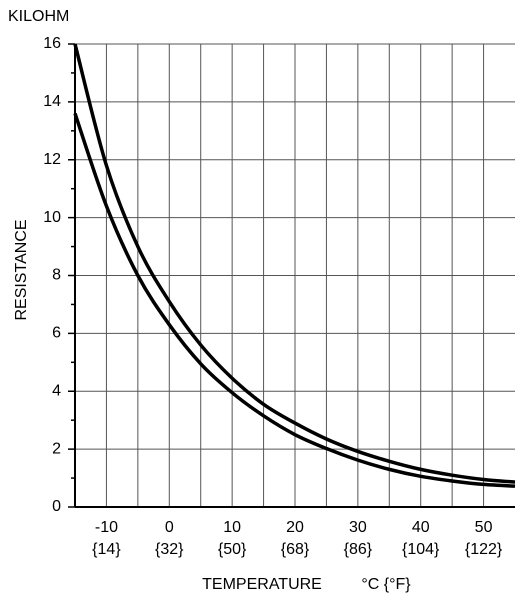 This screenshot has width=525, height=605. I want to click on x-tick-label-fahrenheit: {32}, so click(169, 549).